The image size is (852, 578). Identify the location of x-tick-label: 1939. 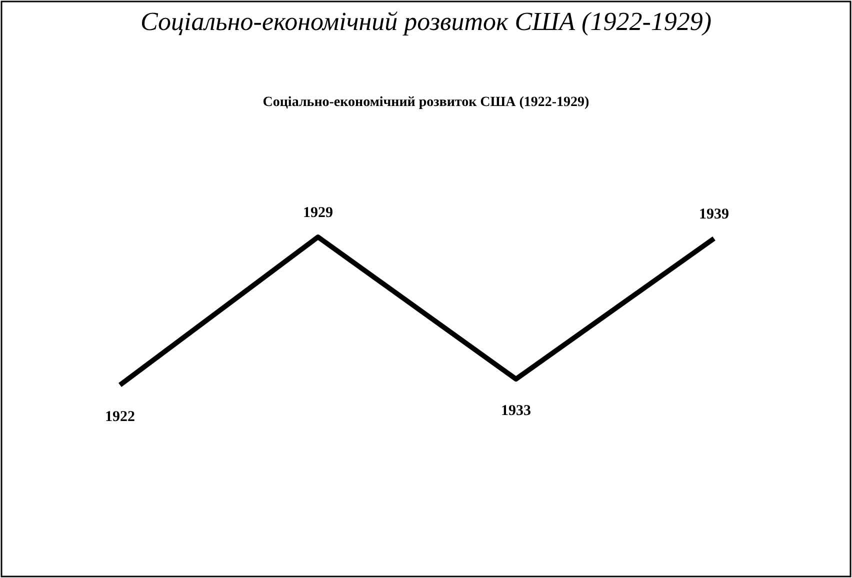
(714, 214).